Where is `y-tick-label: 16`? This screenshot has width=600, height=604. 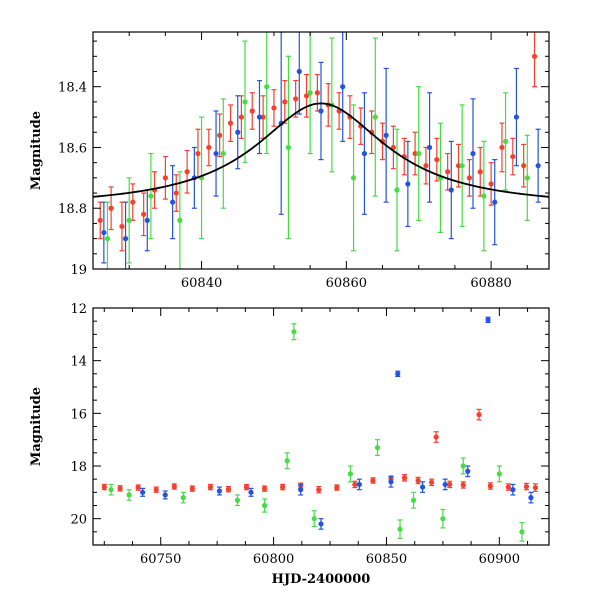 y-tick-label: 16 is located at coordinates (78, 414).